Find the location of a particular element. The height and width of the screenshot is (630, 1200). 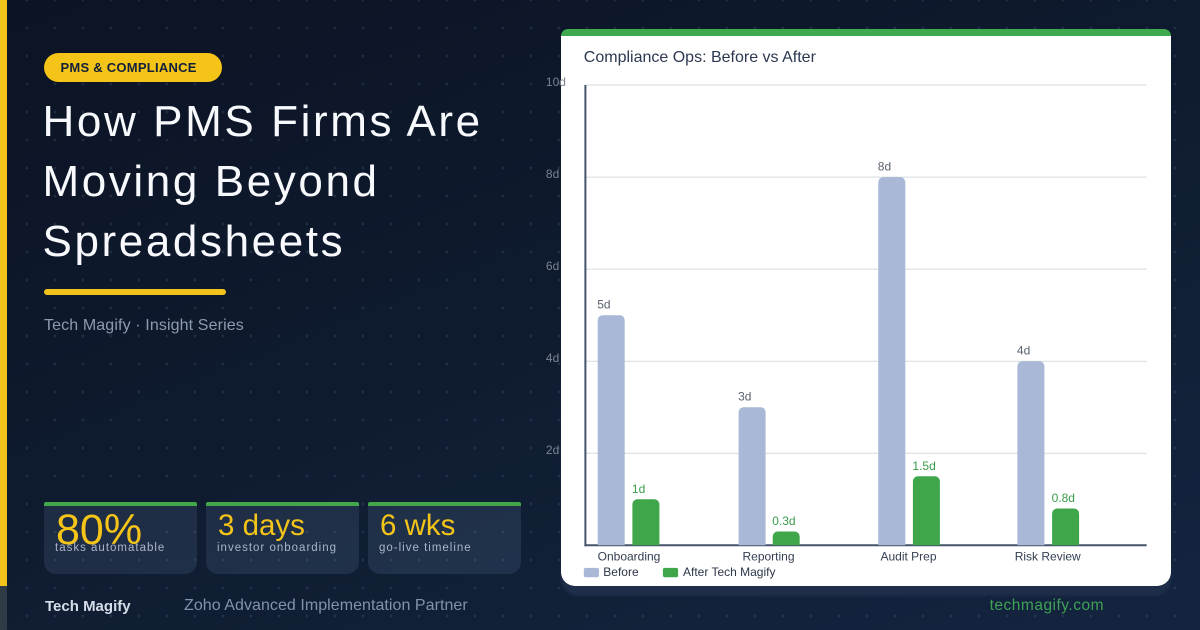

svg-text: 6d is located at coordinates (552, 266).